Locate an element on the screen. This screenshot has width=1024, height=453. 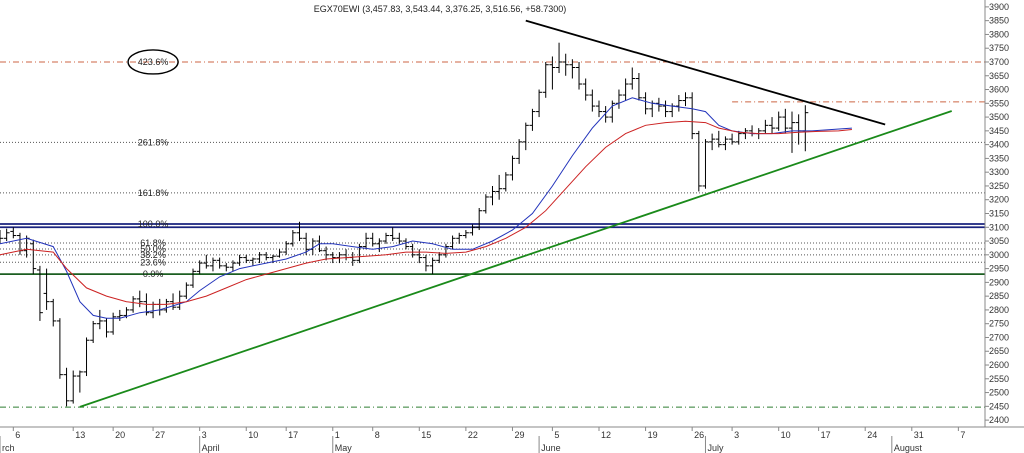
y-tick-label: 3100 is located at coordinates (999, 227).